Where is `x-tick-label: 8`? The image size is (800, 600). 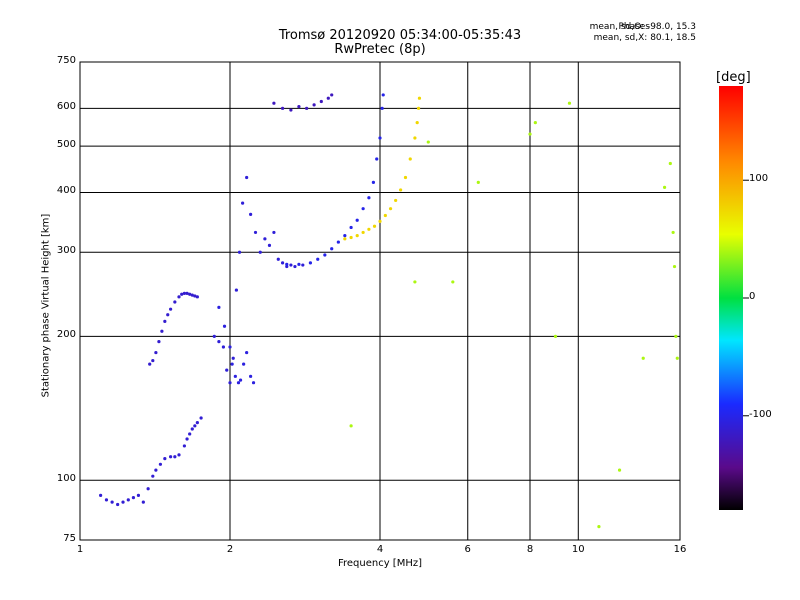 x-tick-label: 8 is located at coordinates (530, 549).